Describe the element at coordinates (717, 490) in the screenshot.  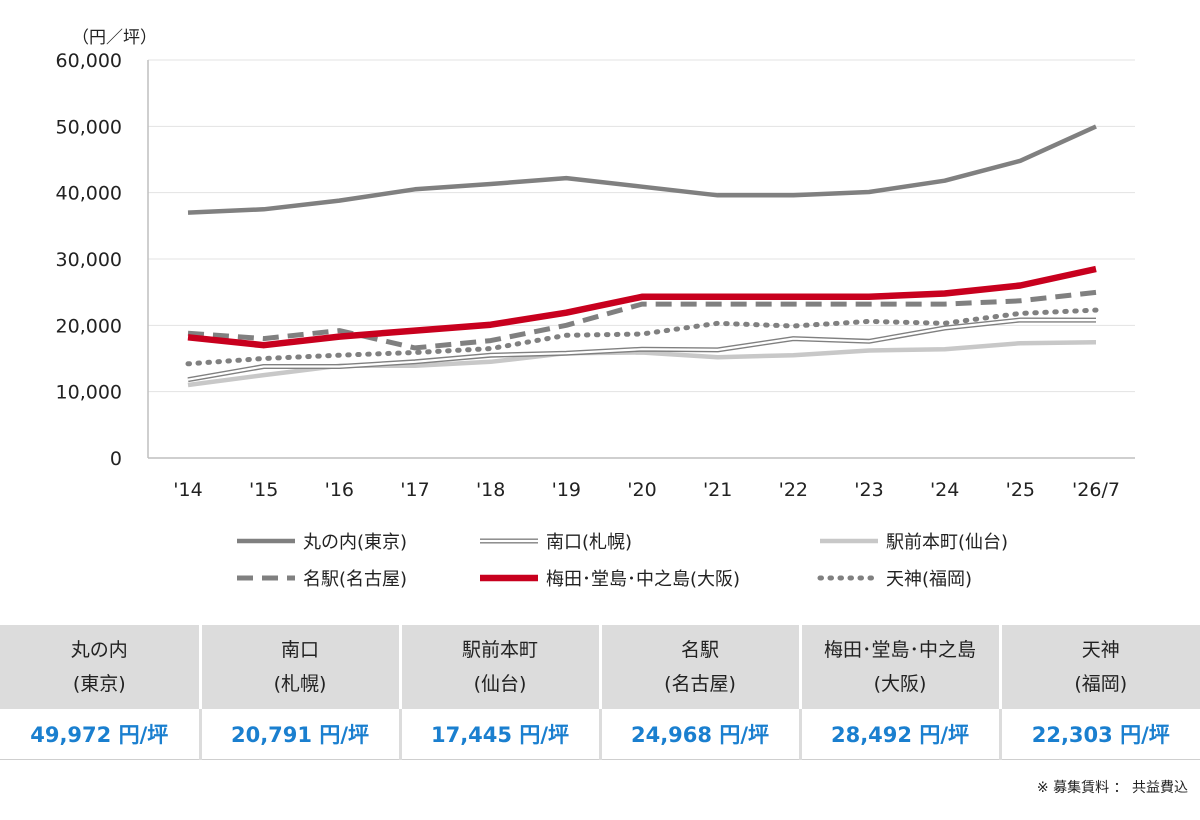
I see `x-tick-label: '21` at that location.